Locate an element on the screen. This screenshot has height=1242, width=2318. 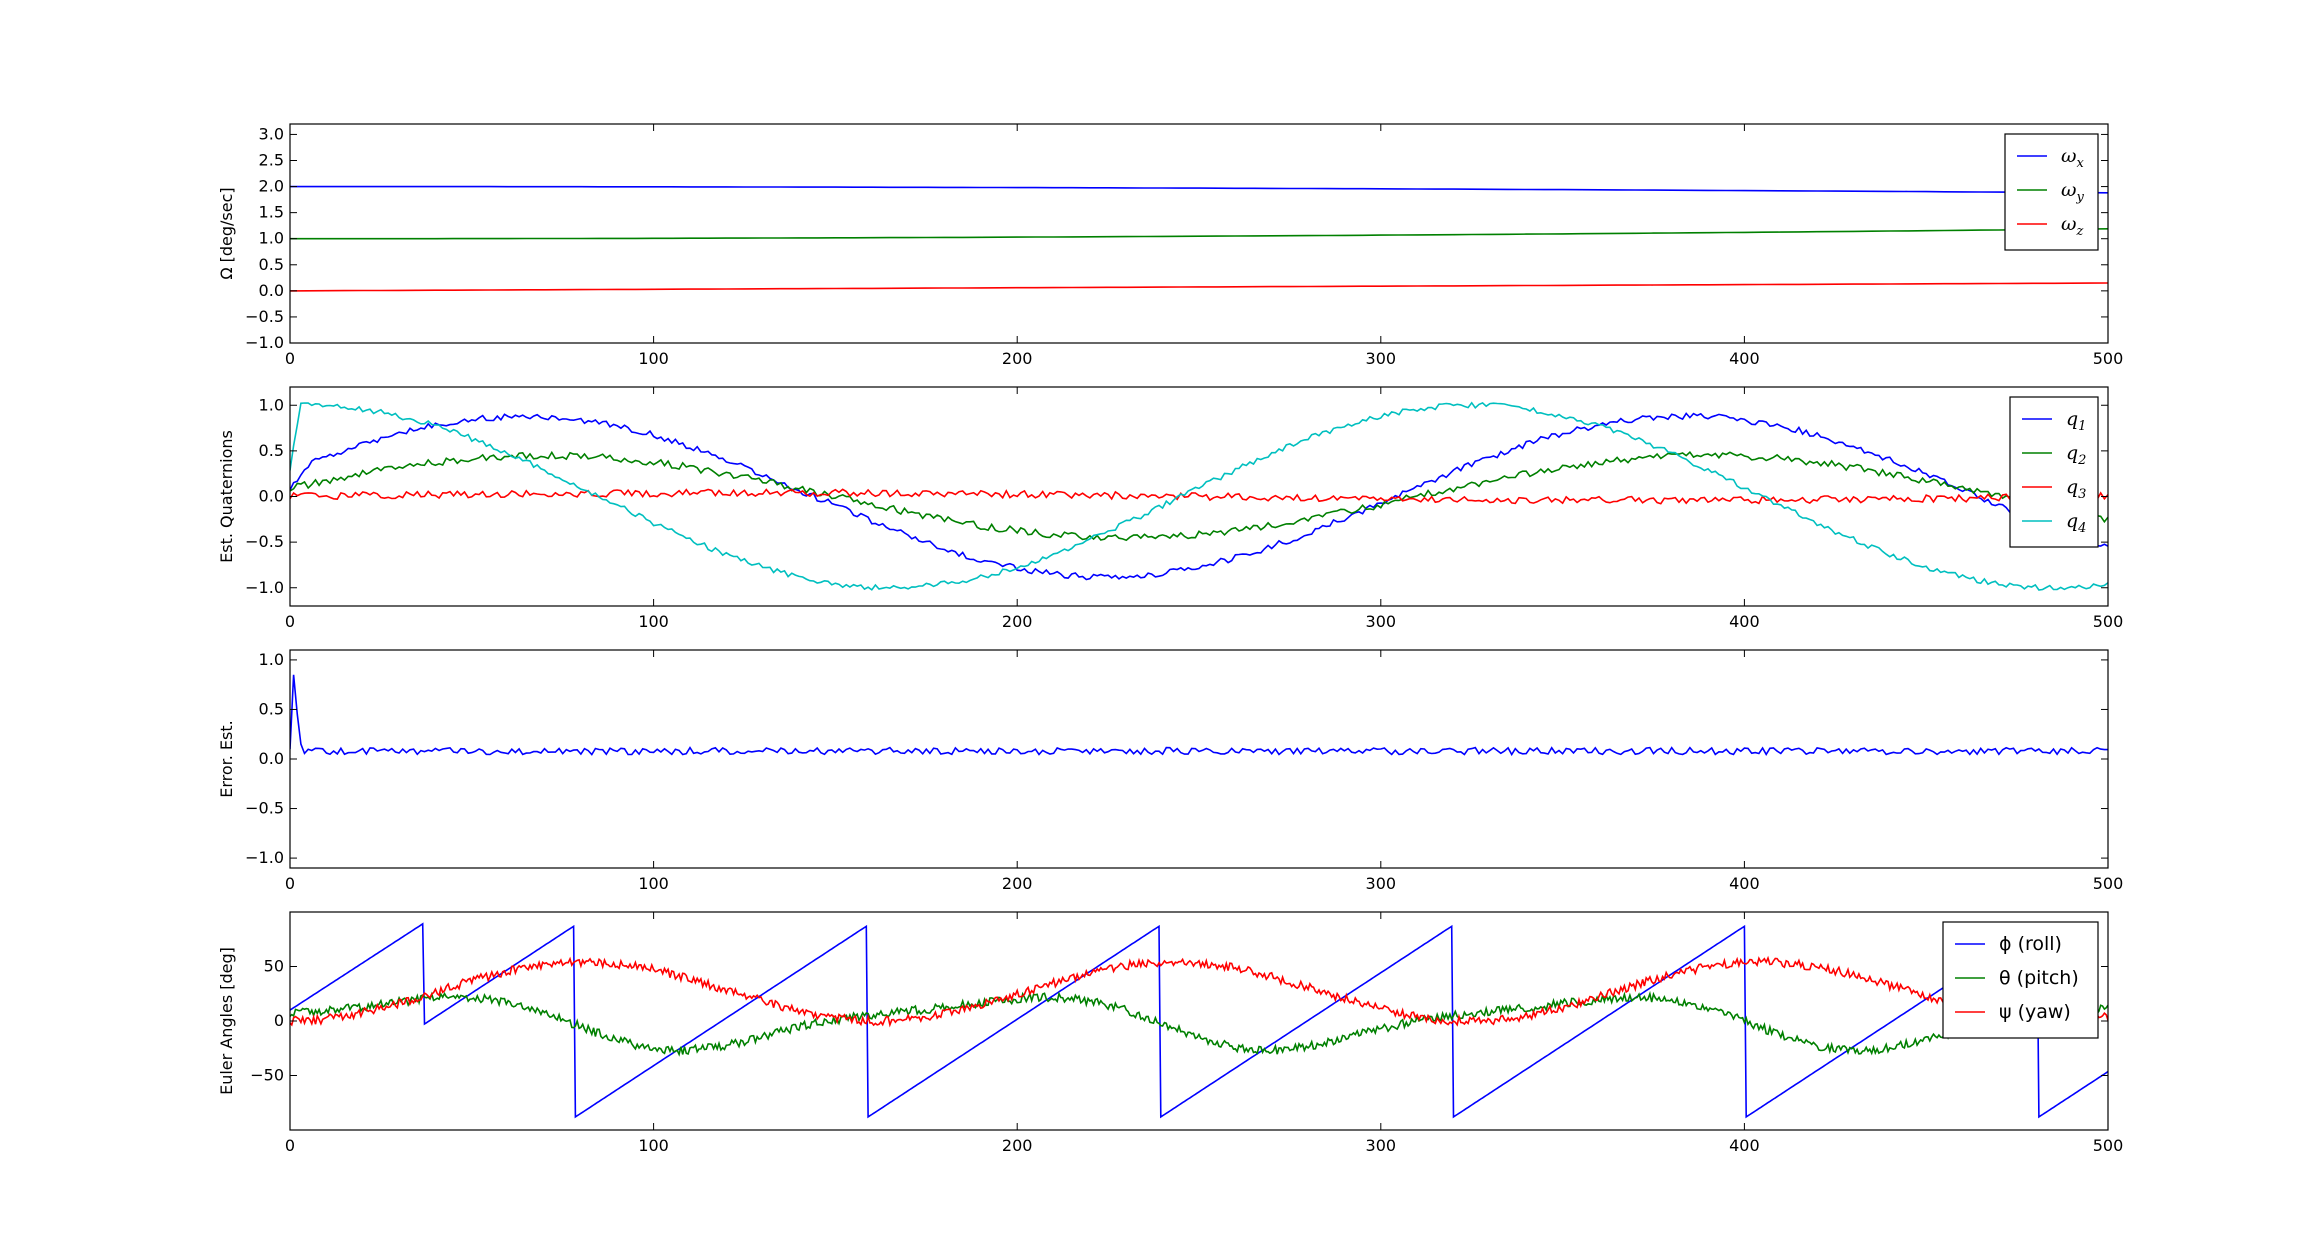
legend-label: ωz is located at coordinates (2072, 226).